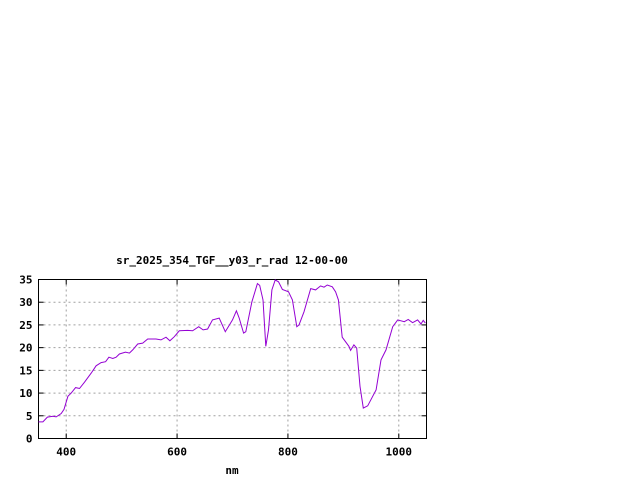 The width and height of the screenshot is (640, 480). What do you see at coordinates (25, 280) in the screenshot?
I see `y-tick-label: 35` at bounding box center [25, 280].